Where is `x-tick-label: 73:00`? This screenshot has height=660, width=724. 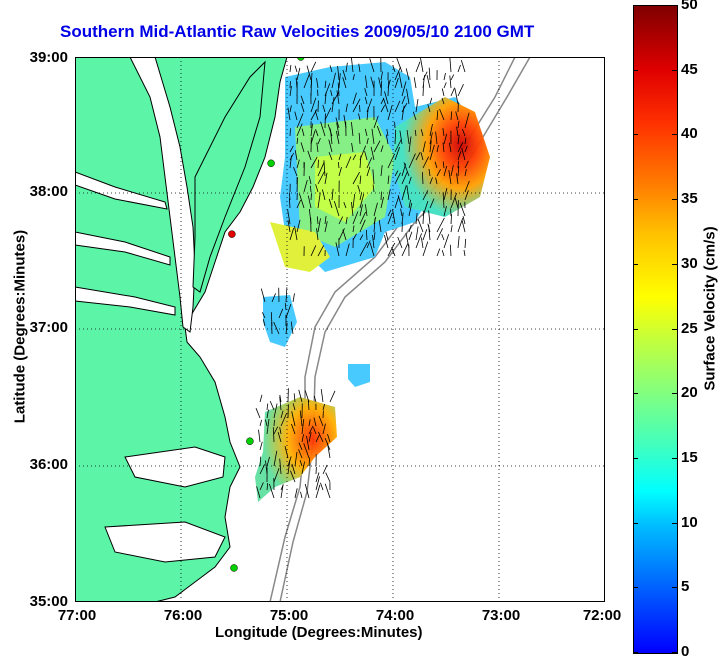 x-tick-label: 73:00 is located at coordinates (501, 615).